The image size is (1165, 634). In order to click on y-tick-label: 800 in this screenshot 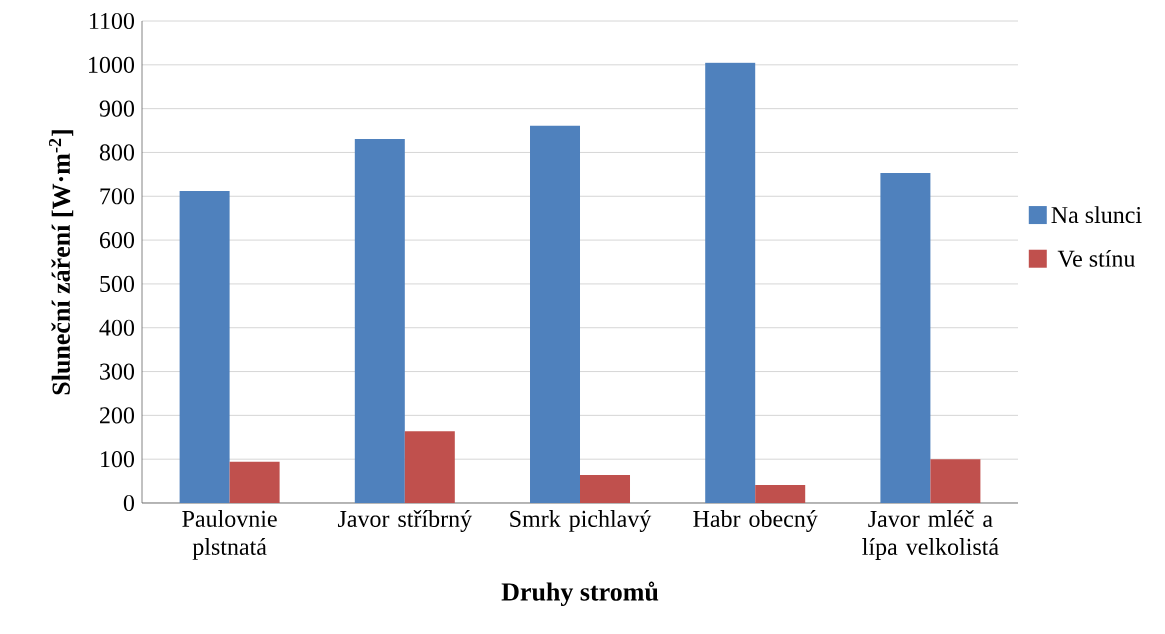, I will do `click(117, 152)`.